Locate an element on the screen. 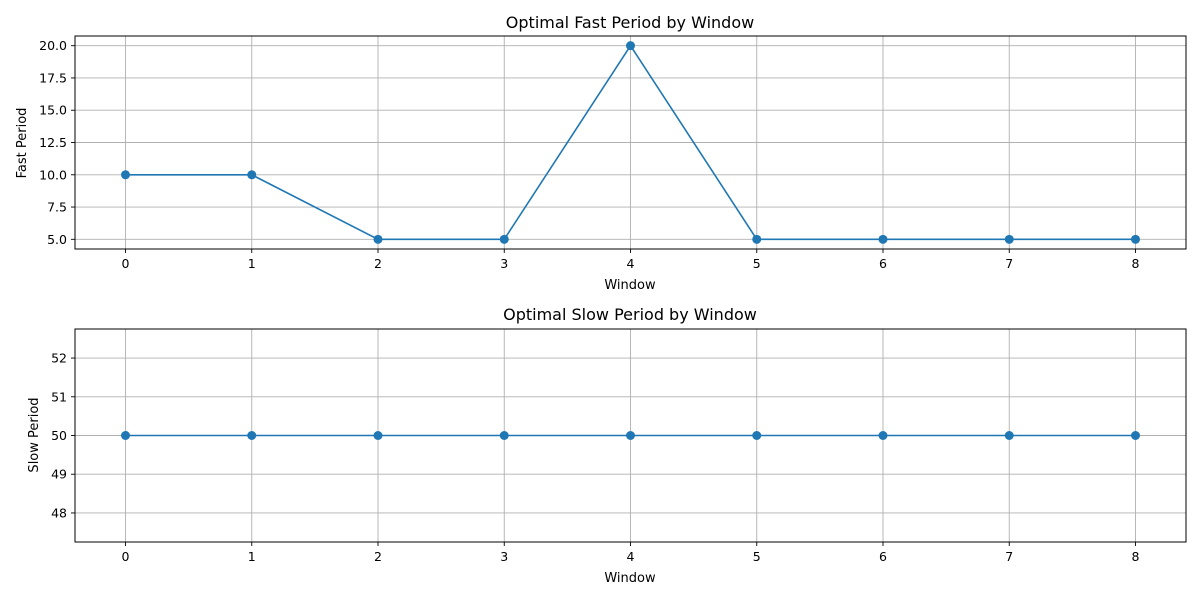 The image size is (1200, 600). fast-period-y-tick-label: 5.0 is located at coordinates (57, 239).